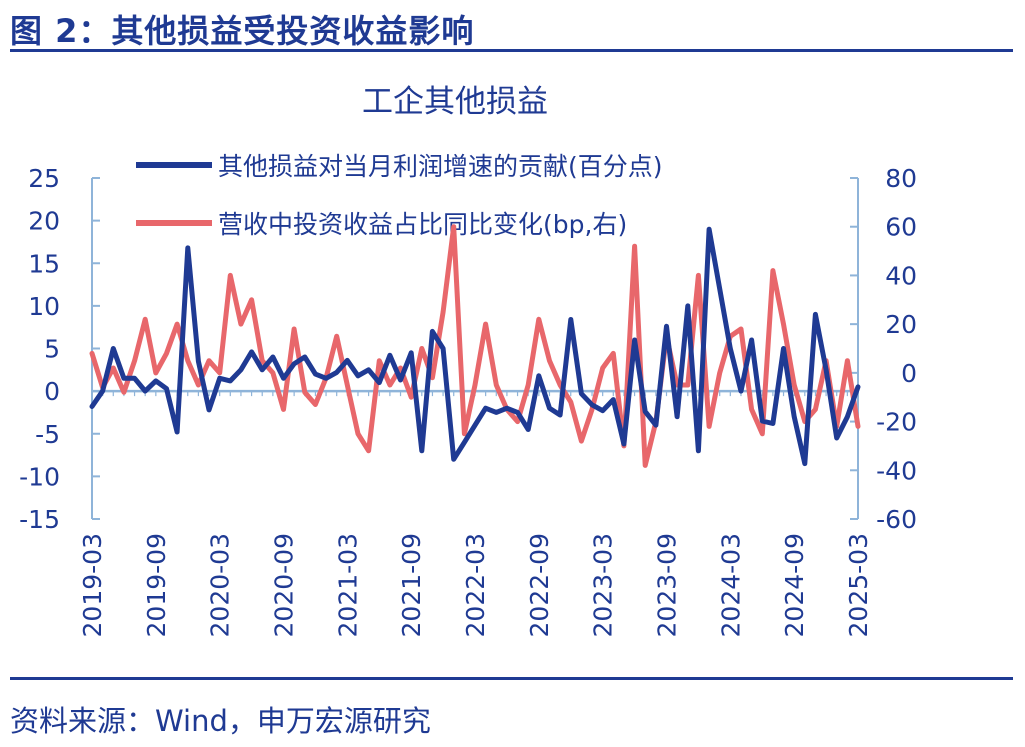  Describe the element at coordinates (909, 373) in the screenshot. I see `right-tick-label: 0` at that location.